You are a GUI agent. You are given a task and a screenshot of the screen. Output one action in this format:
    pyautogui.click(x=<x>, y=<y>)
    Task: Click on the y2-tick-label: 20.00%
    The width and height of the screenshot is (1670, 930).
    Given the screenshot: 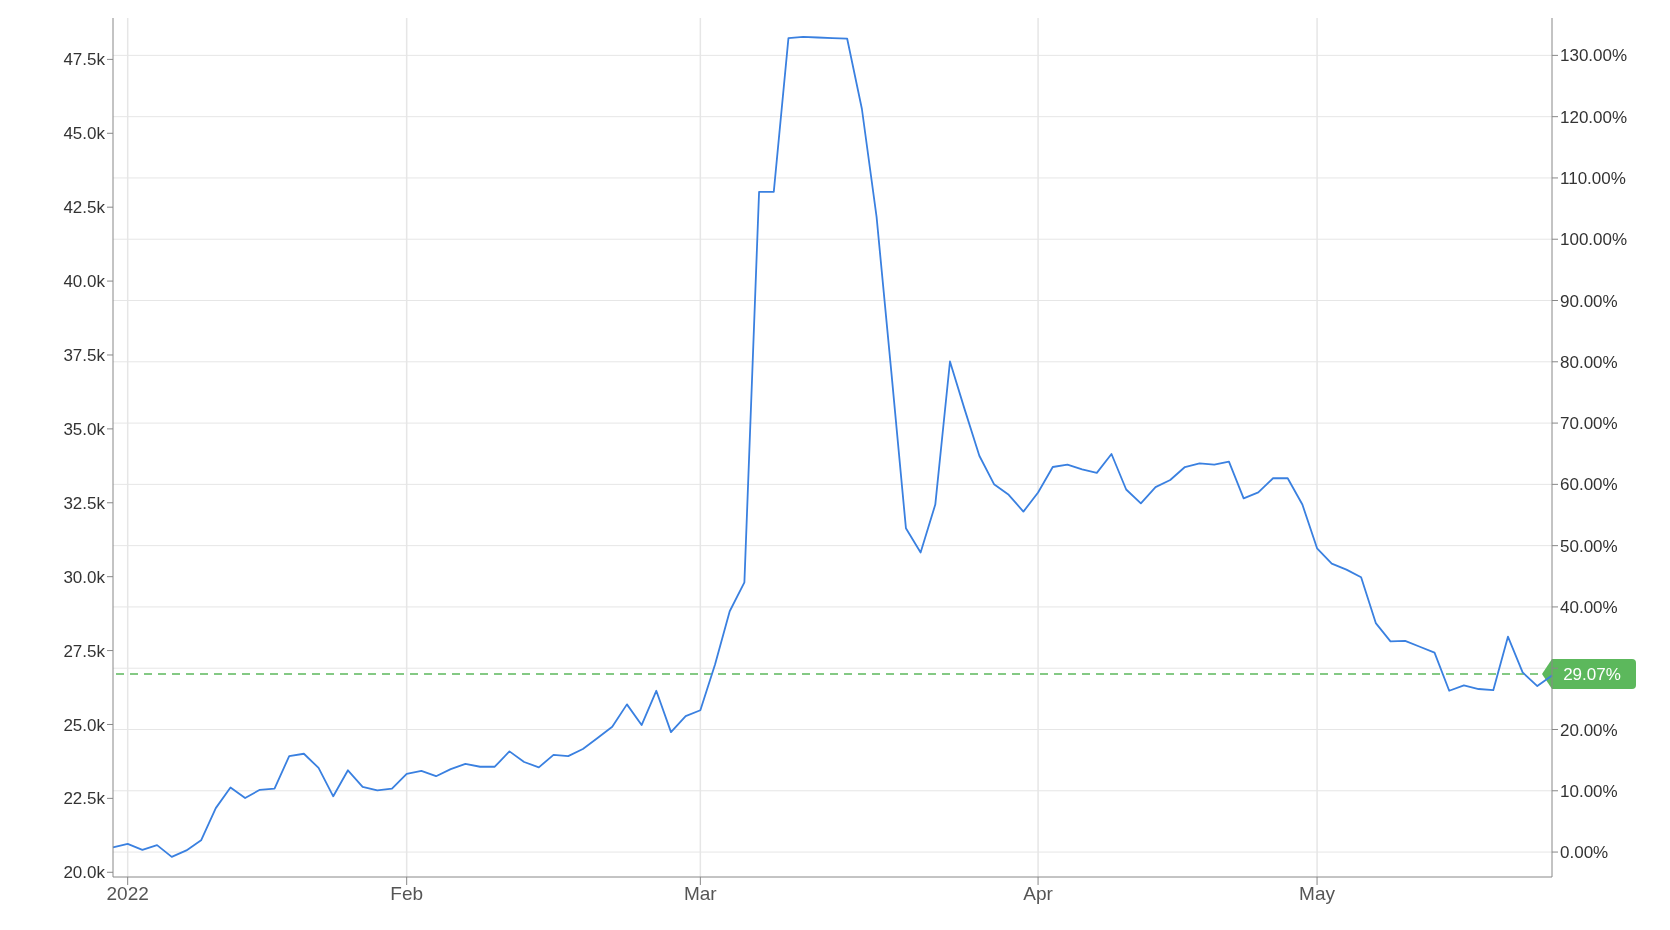 What is the action you would take?
    pyautogui.click(x=1589, y=730)
    